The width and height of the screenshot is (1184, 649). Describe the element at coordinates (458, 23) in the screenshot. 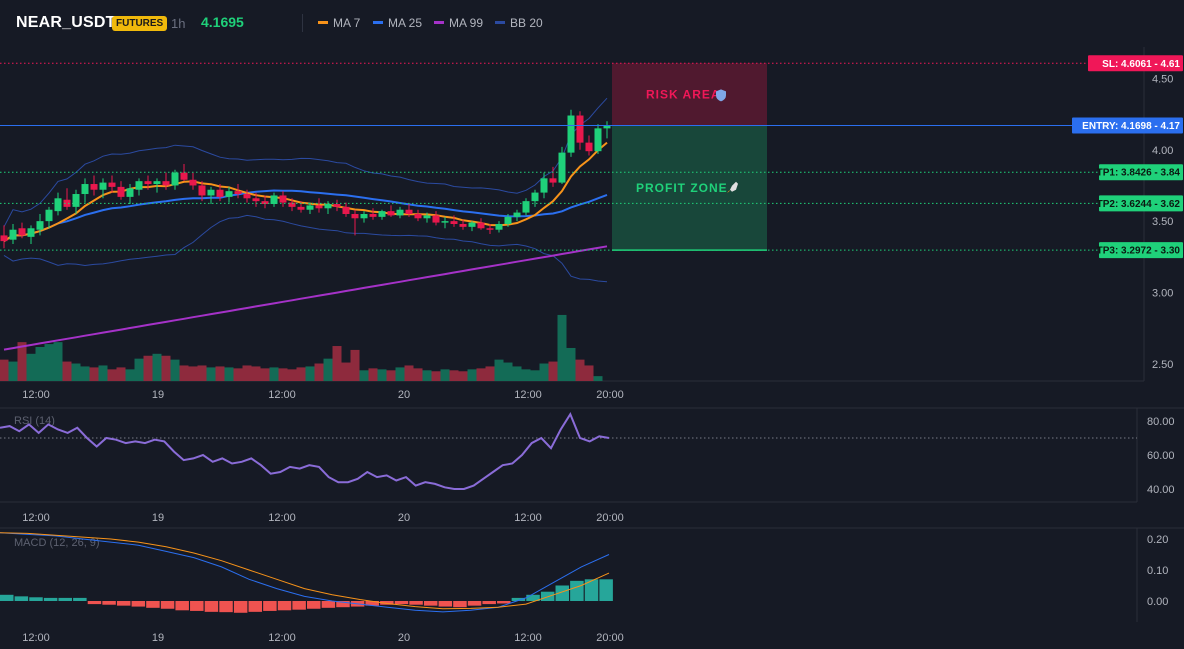

I see `legend-ma99: MA 99` at that location.